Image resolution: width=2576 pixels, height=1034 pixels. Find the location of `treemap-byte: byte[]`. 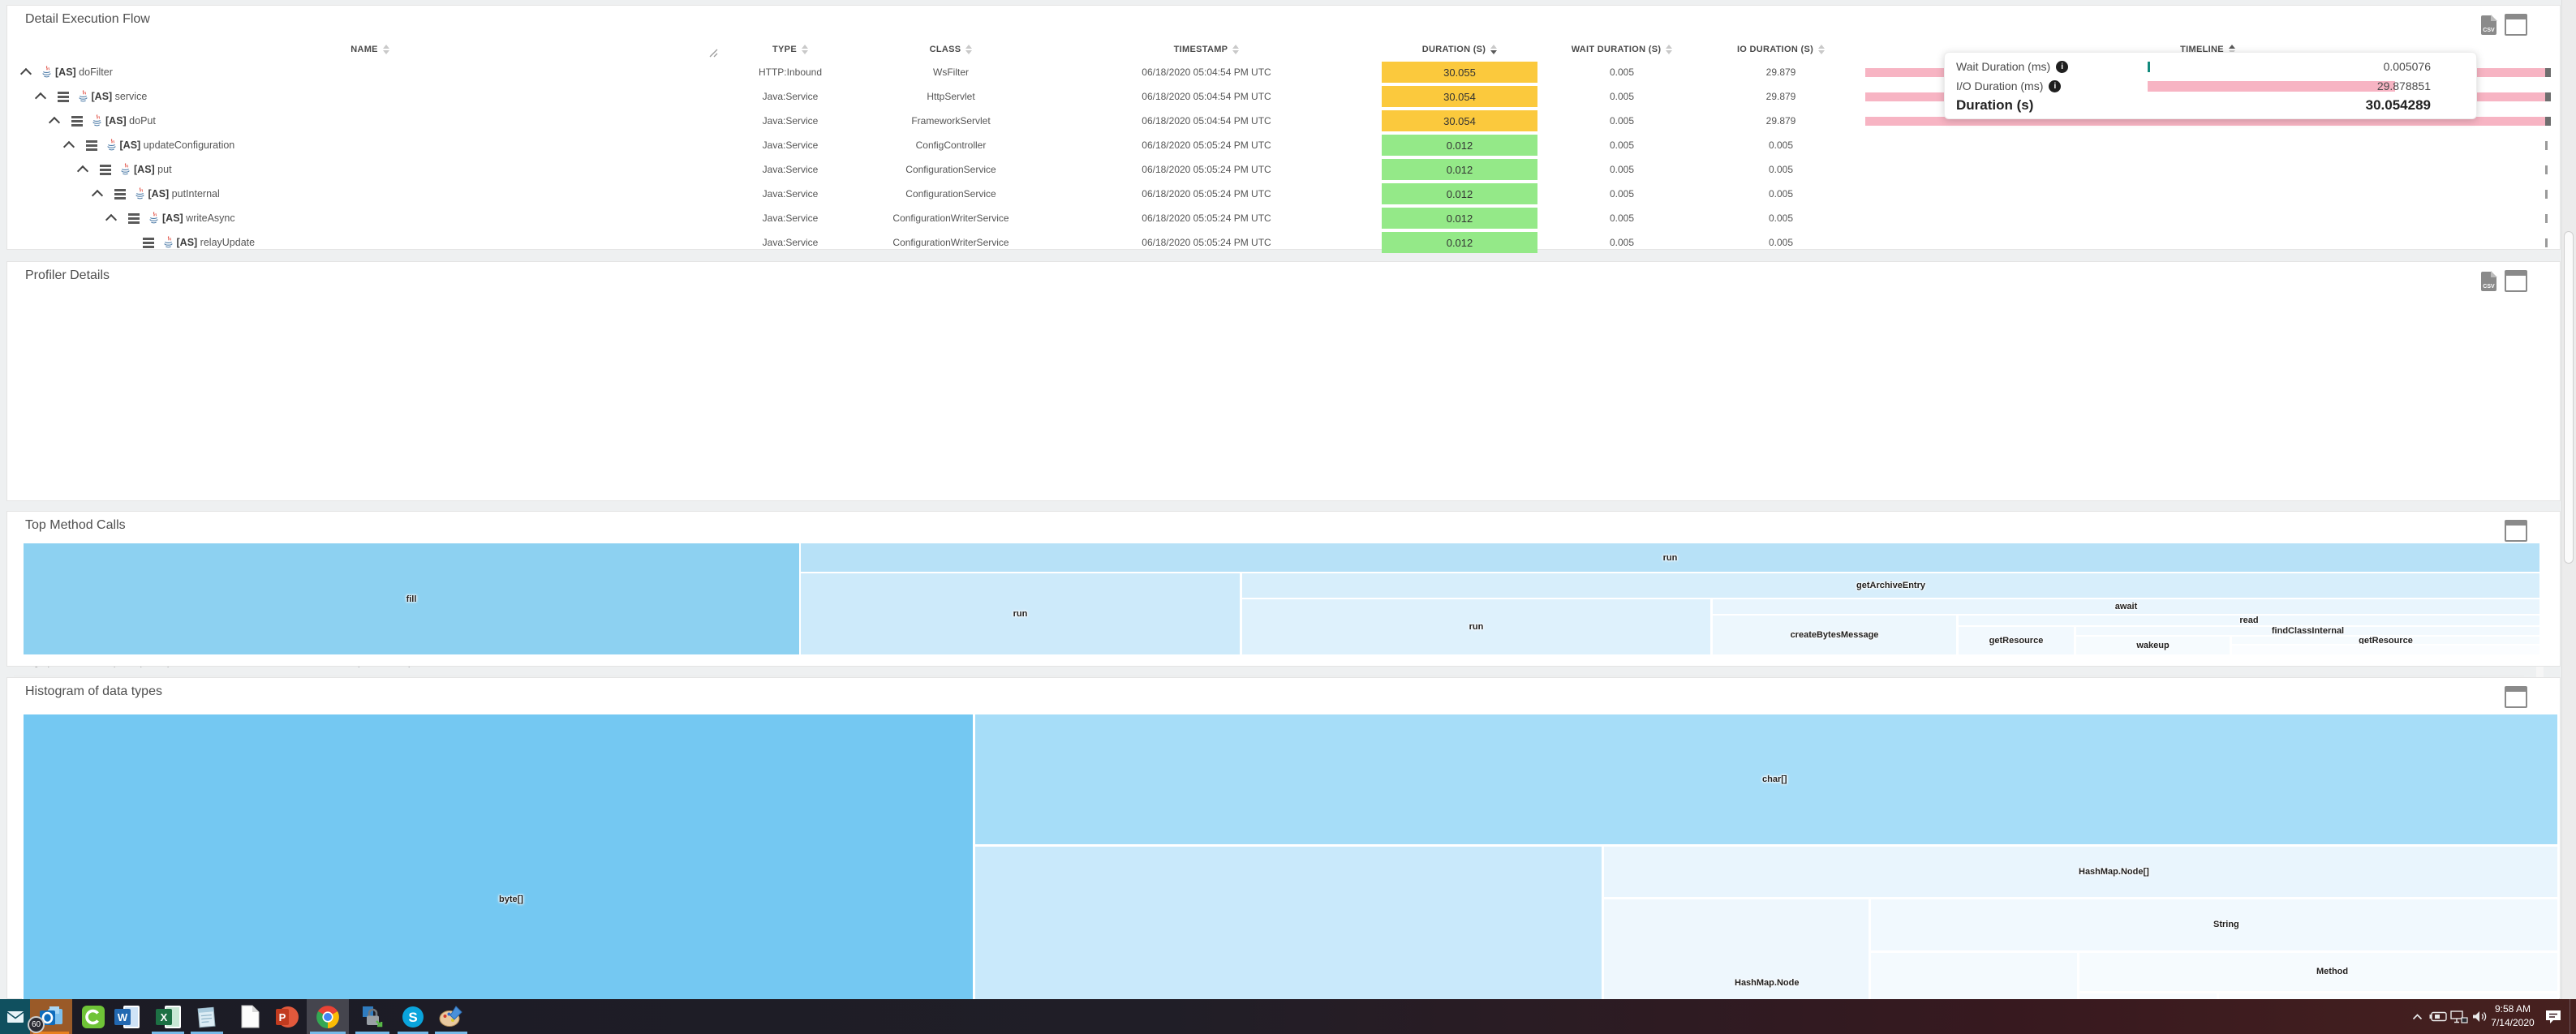

treemap-byte: byte[] is located at coordinates (498, 857).